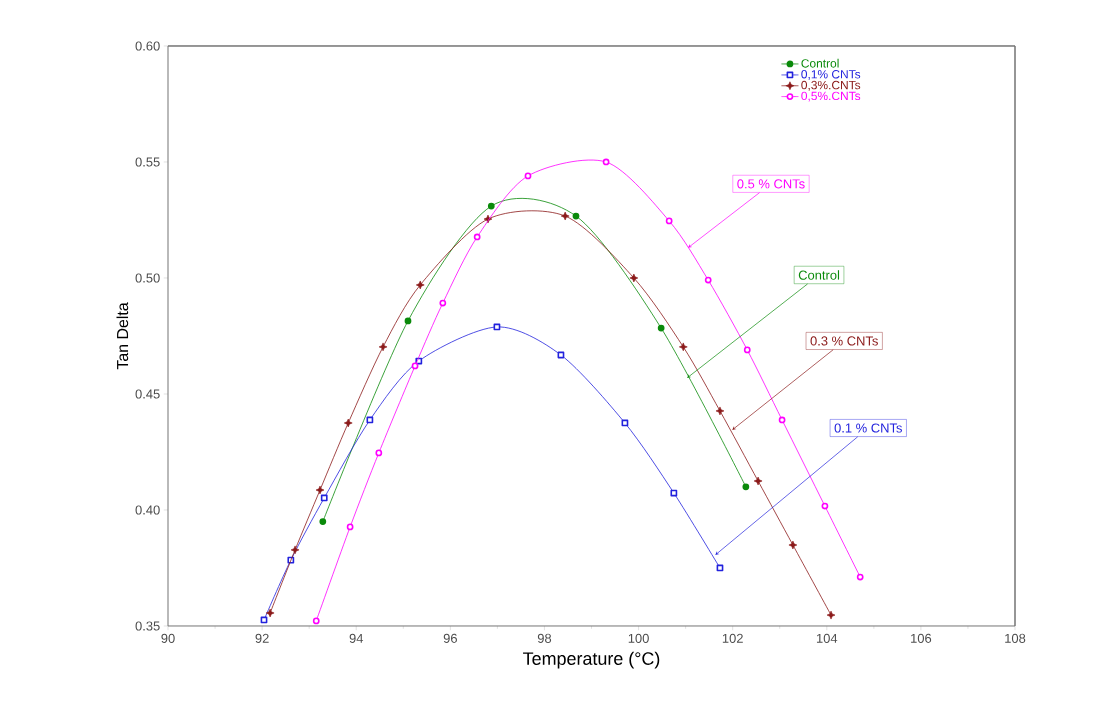 Image resolution: width=1094 pixels, height=724 pixels. Describe the element at coordinates (147, 394) in the screenshot. I see `y-tick-label: 0.45` at that location.